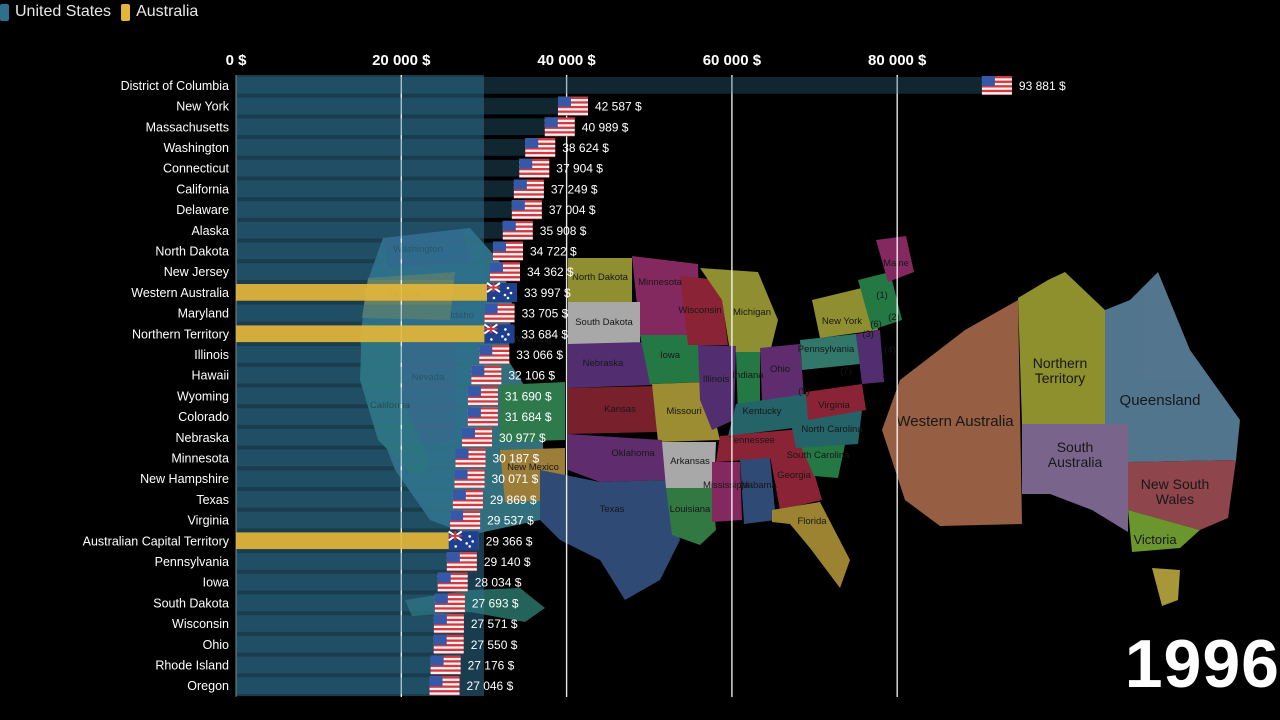 The image size is (1280, 720). I want to click on category-label: Northern Territory, so click(181, 334).